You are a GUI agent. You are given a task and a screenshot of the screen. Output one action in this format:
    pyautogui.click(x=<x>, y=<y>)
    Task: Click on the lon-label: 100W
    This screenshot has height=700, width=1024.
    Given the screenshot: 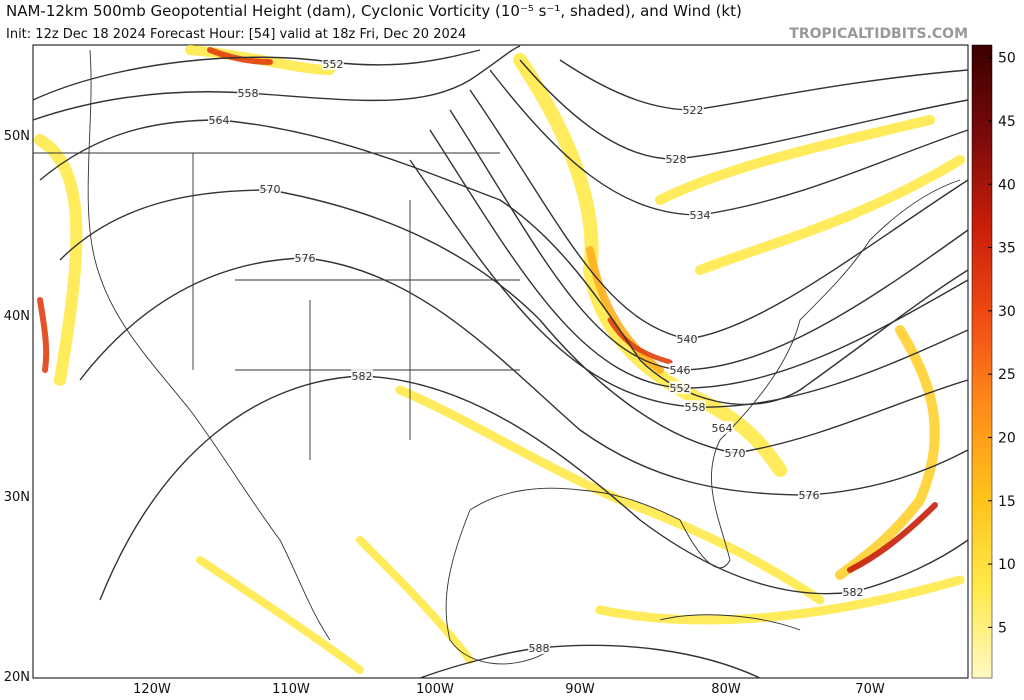 What is the action you would take?
    pyautogui.click(x=435, y=689)
    